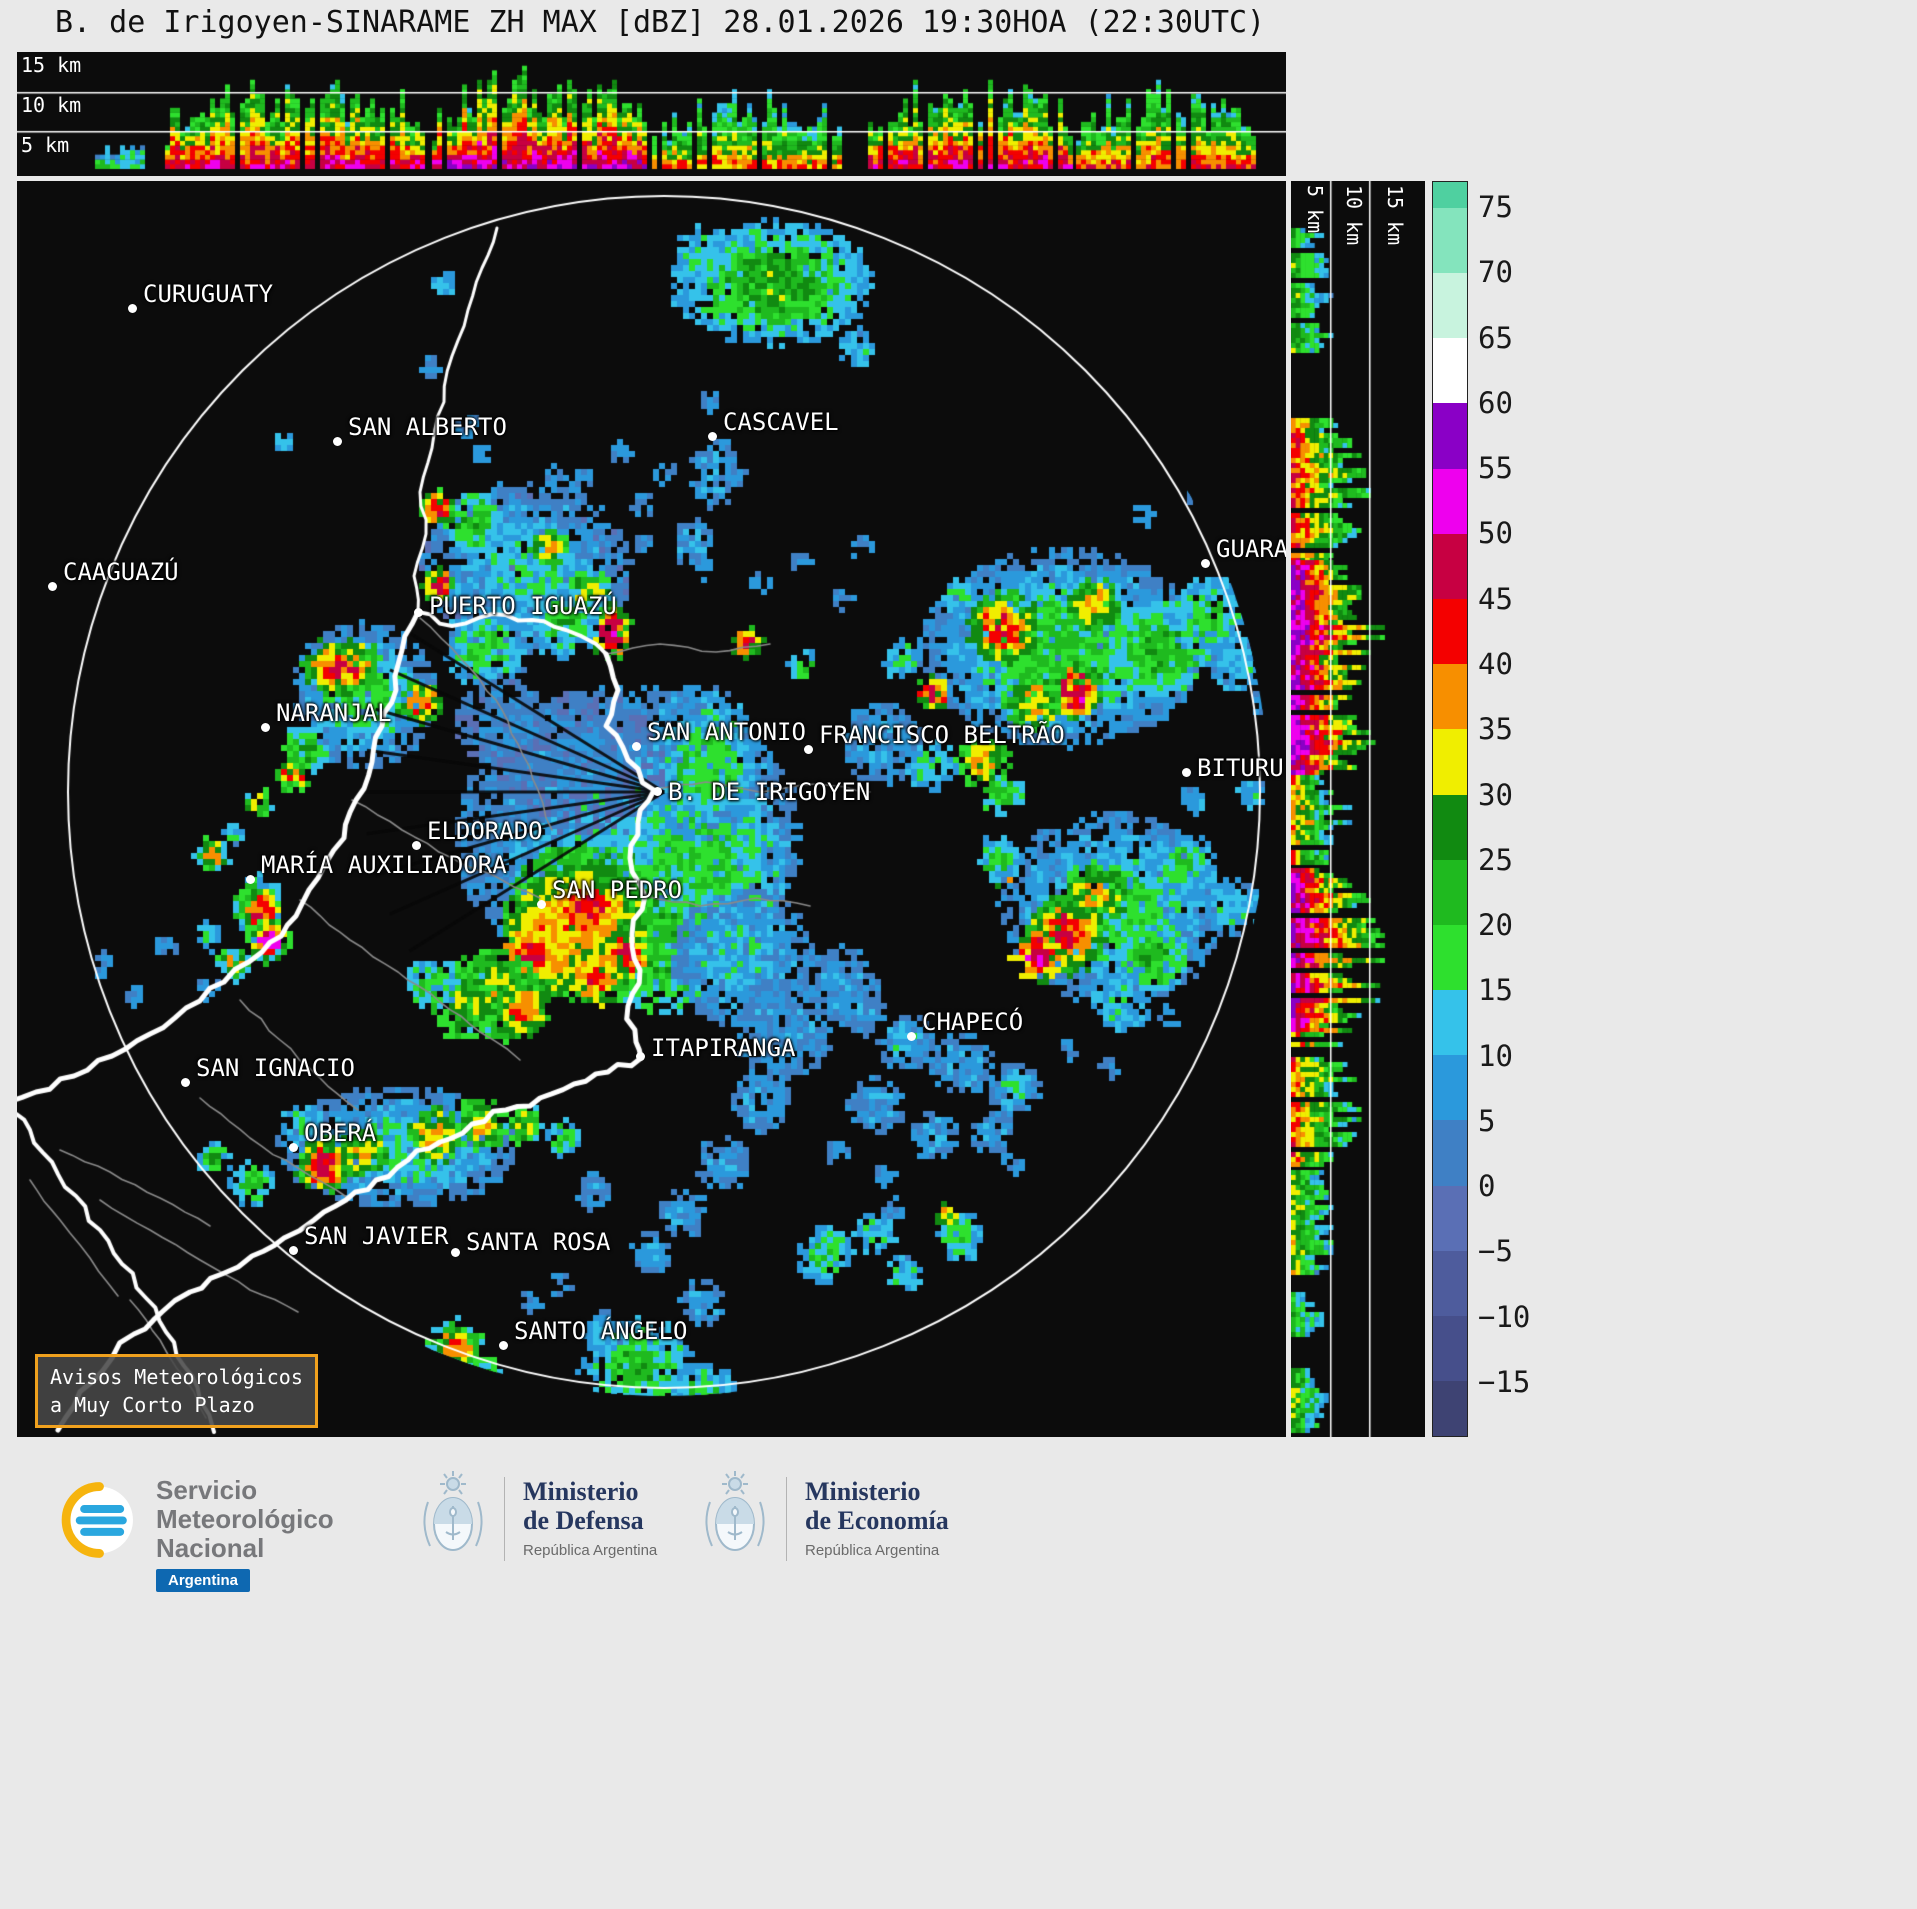 This screenshot has width=1917, height=1909. What do you see at coordinates (1495, 1251) in the screenshot?
I see `colorbar-tick: −5` at bounding box center [1495, 1251].